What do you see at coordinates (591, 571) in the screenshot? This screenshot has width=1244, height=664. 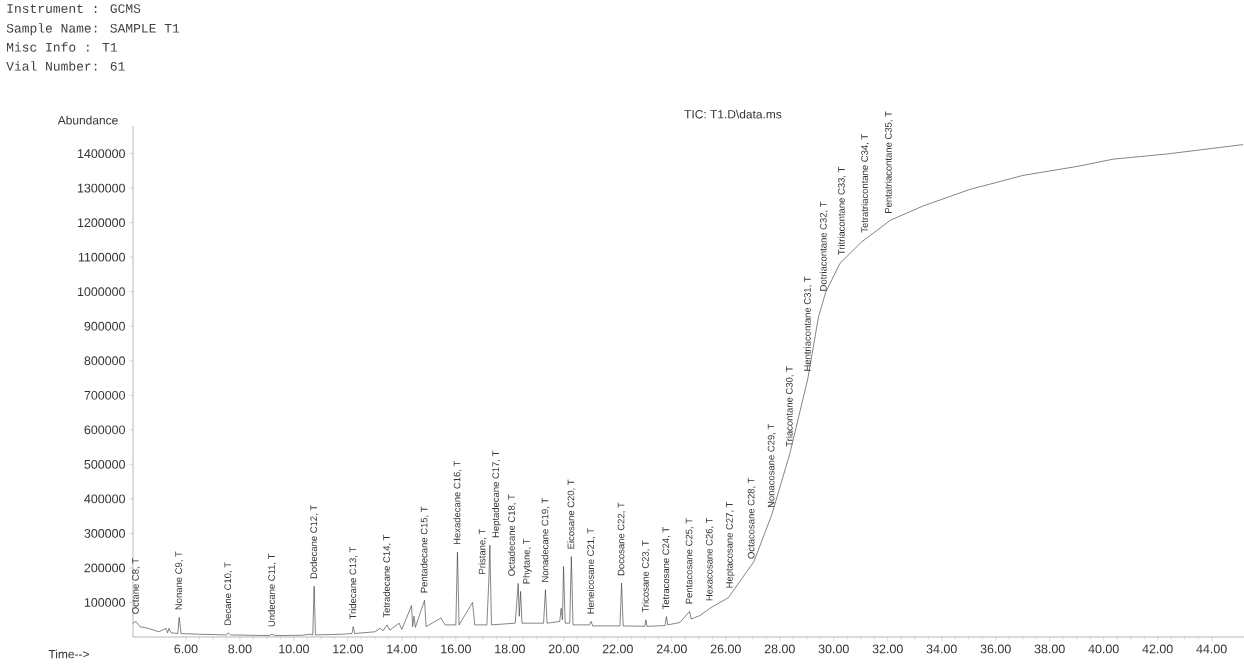 I see `annotation: Heneicosane C21, T` at bounding box center [591, 571].